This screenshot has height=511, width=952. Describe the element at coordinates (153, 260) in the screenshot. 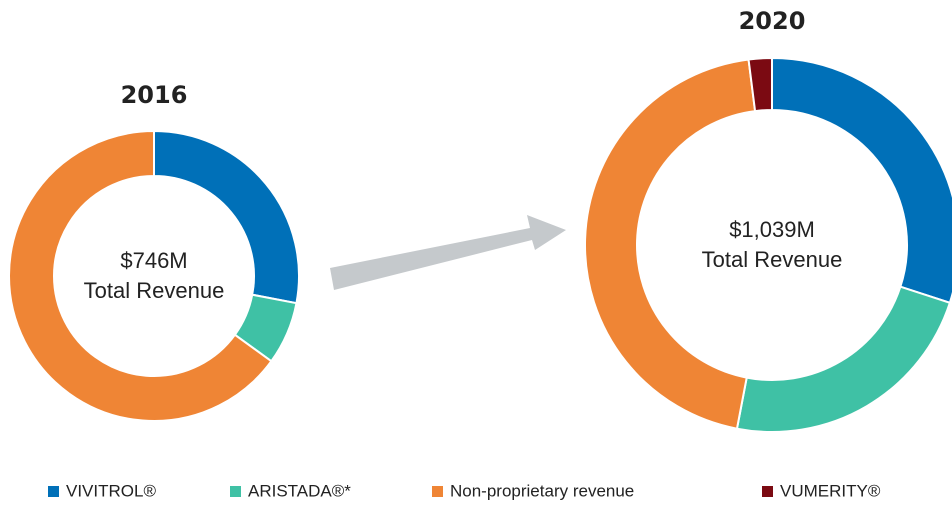

I see `center-label: $746M` at that location.